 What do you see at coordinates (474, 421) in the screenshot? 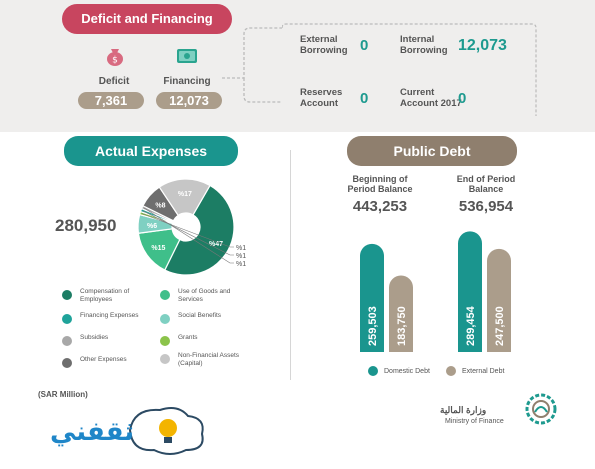
I see `ministry-name-english: Ministry of Finance` at bounding box center [474, 421].